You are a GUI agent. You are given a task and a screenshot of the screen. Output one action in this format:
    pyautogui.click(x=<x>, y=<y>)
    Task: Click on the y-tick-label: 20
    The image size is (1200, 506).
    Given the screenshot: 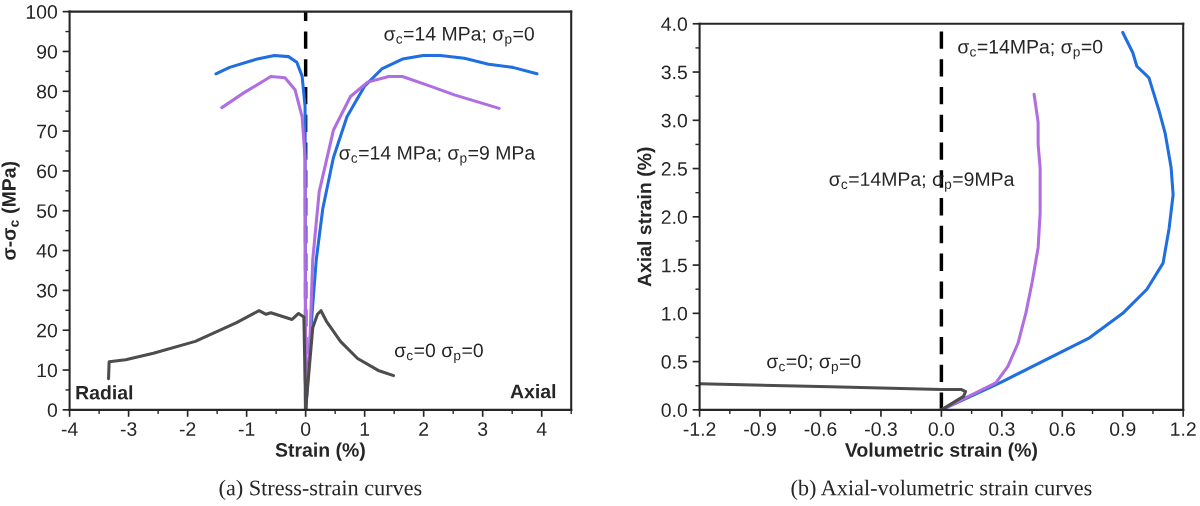 What is the action you would take?
    pyautogui.click(x=47, y=330)
    